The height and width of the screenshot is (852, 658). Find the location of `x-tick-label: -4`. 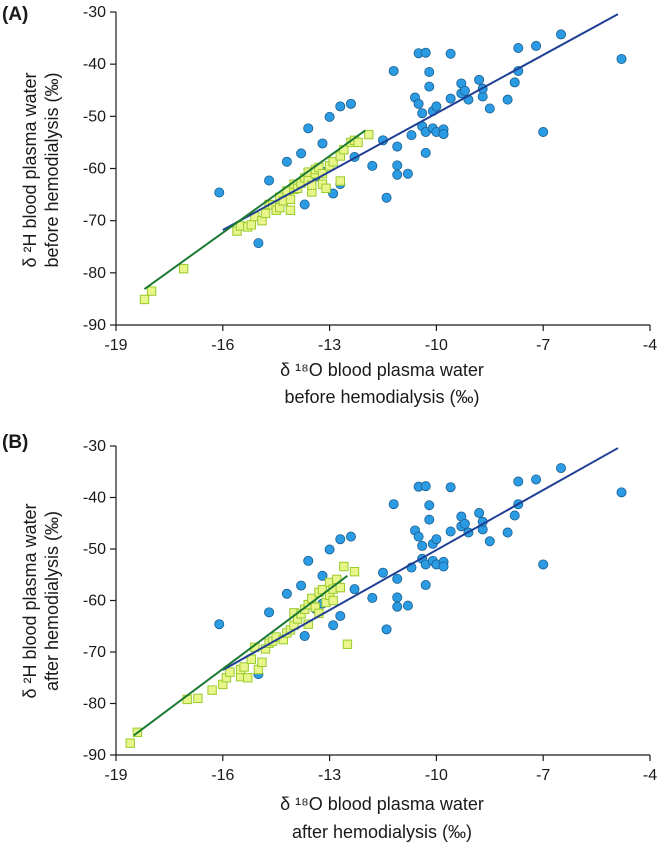

x-tick-label: -4 is located at coordinates (650, 345).